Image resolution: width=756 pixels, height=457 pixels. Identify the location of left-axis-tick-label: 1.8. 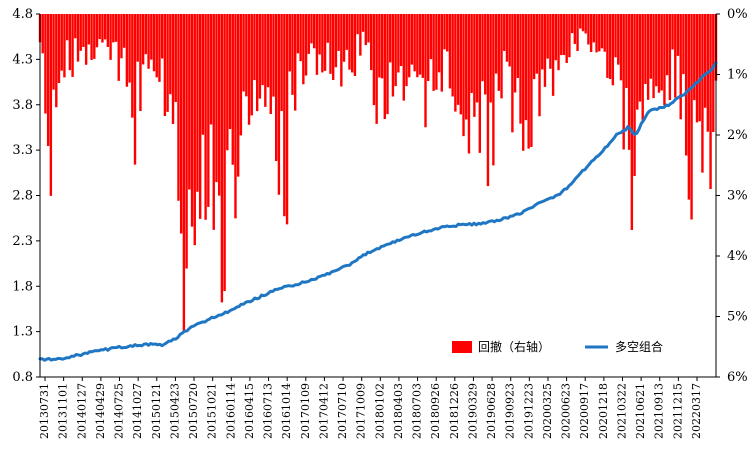
(22, 286).